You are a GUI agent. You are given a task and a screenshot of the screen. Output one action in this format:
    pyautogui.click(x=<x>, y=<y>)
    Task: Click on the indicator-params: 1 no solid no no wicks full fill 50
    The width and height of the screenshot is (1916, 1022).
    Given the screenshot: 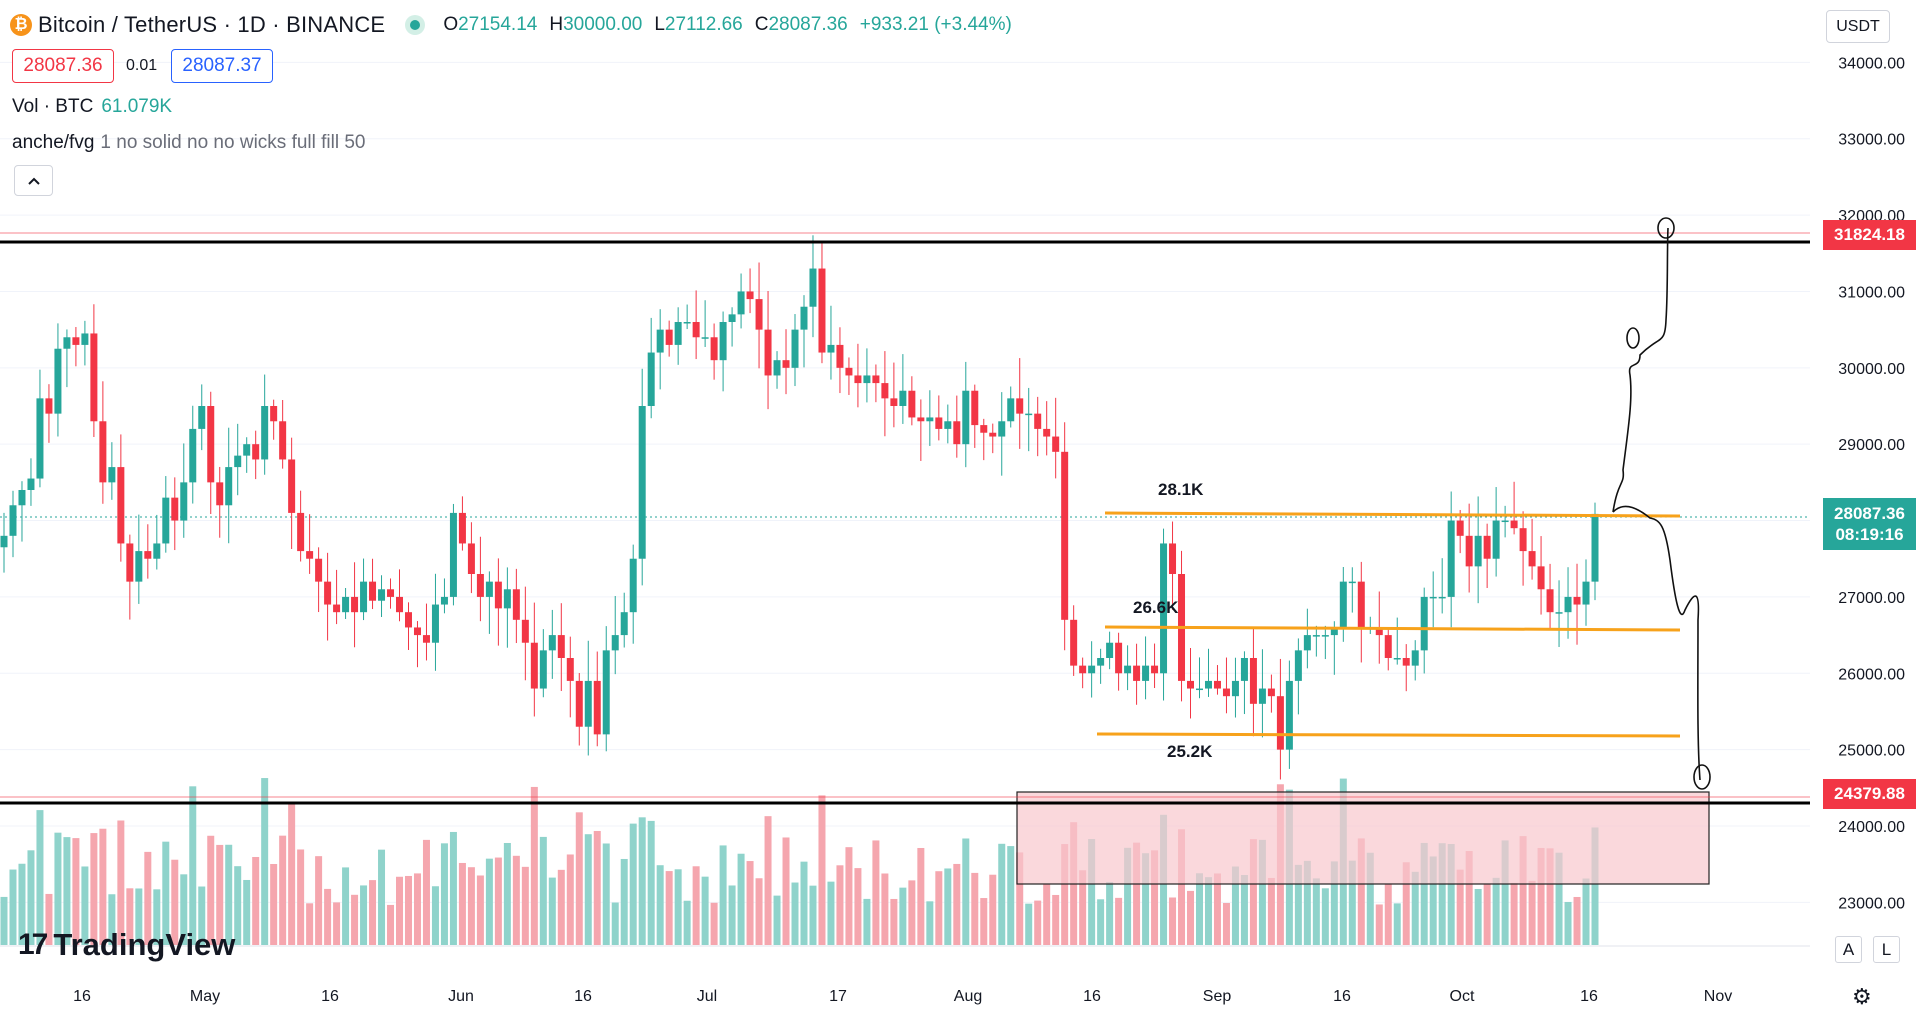 What is the action you would take?
    pyautogui.click(x=233, y=142)
    